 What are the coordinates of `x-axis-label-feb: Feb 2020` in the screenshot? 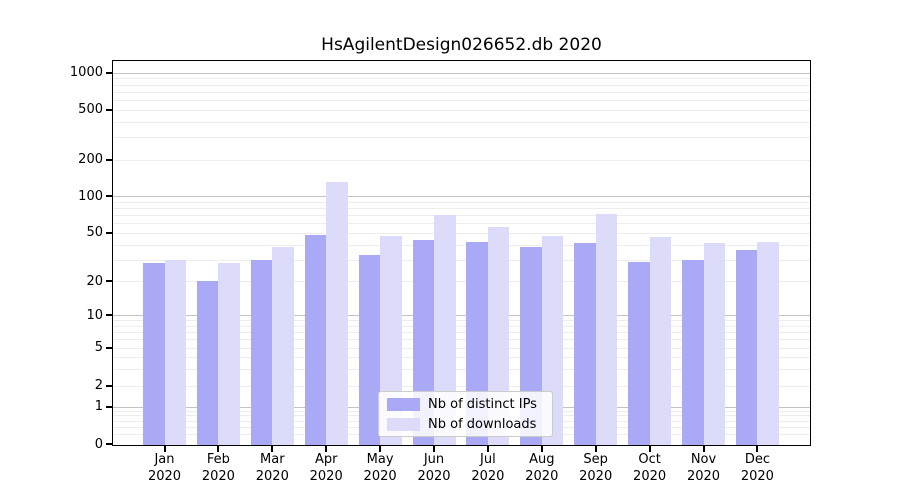 It's located at (218, 468).